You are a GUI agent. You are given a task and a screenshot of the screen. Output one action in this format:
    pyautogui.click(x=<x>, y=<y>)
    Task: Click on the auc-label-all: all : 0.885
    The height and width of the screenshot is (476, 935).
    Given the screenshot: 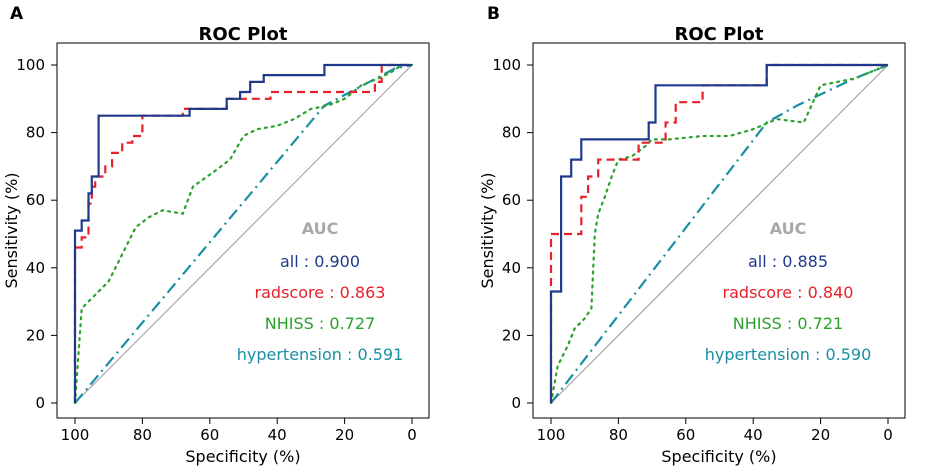 What is the action you would take?
    pyautogui.click(x=788, y=261)
    